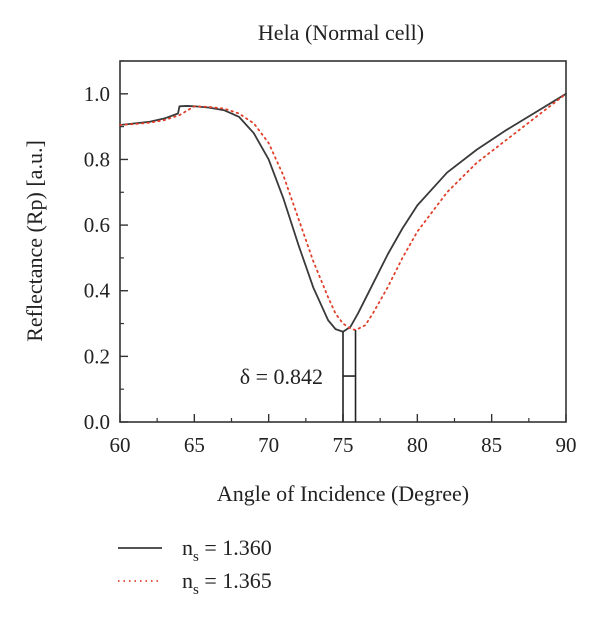 This screenshot has height=619, width=600. I want to click on x-axis-label: Angle of Incidence (Degree), so click(343, 493).